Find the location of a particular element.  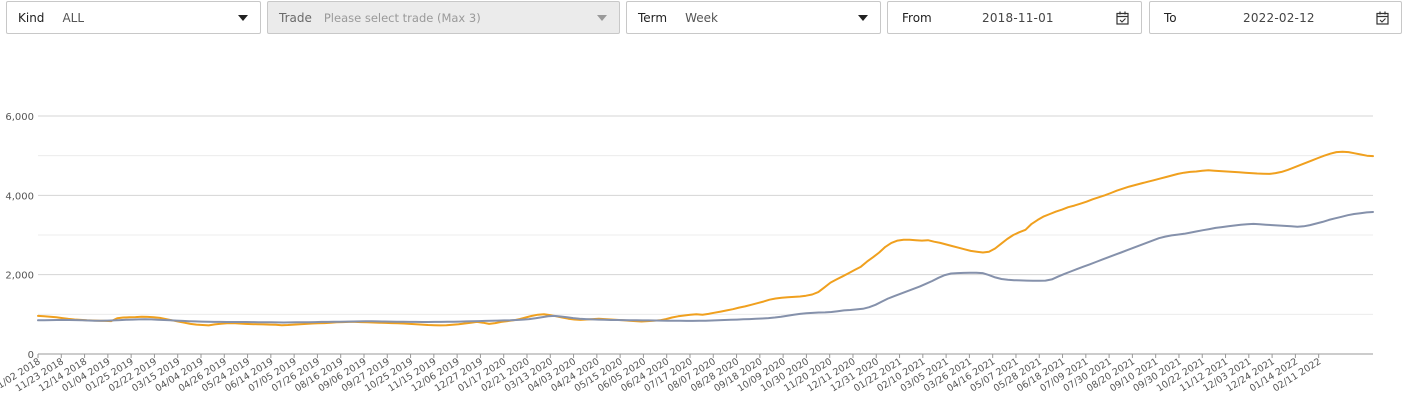

to-date-input: To 2022-02-12 is located at coordinates (1275, 17).